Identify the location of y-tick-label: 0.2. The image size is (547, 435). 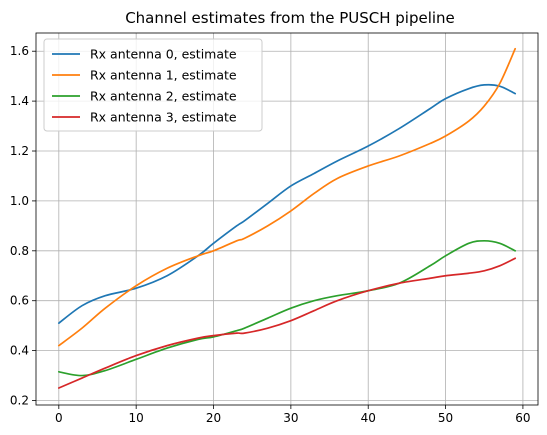
(19, 401).